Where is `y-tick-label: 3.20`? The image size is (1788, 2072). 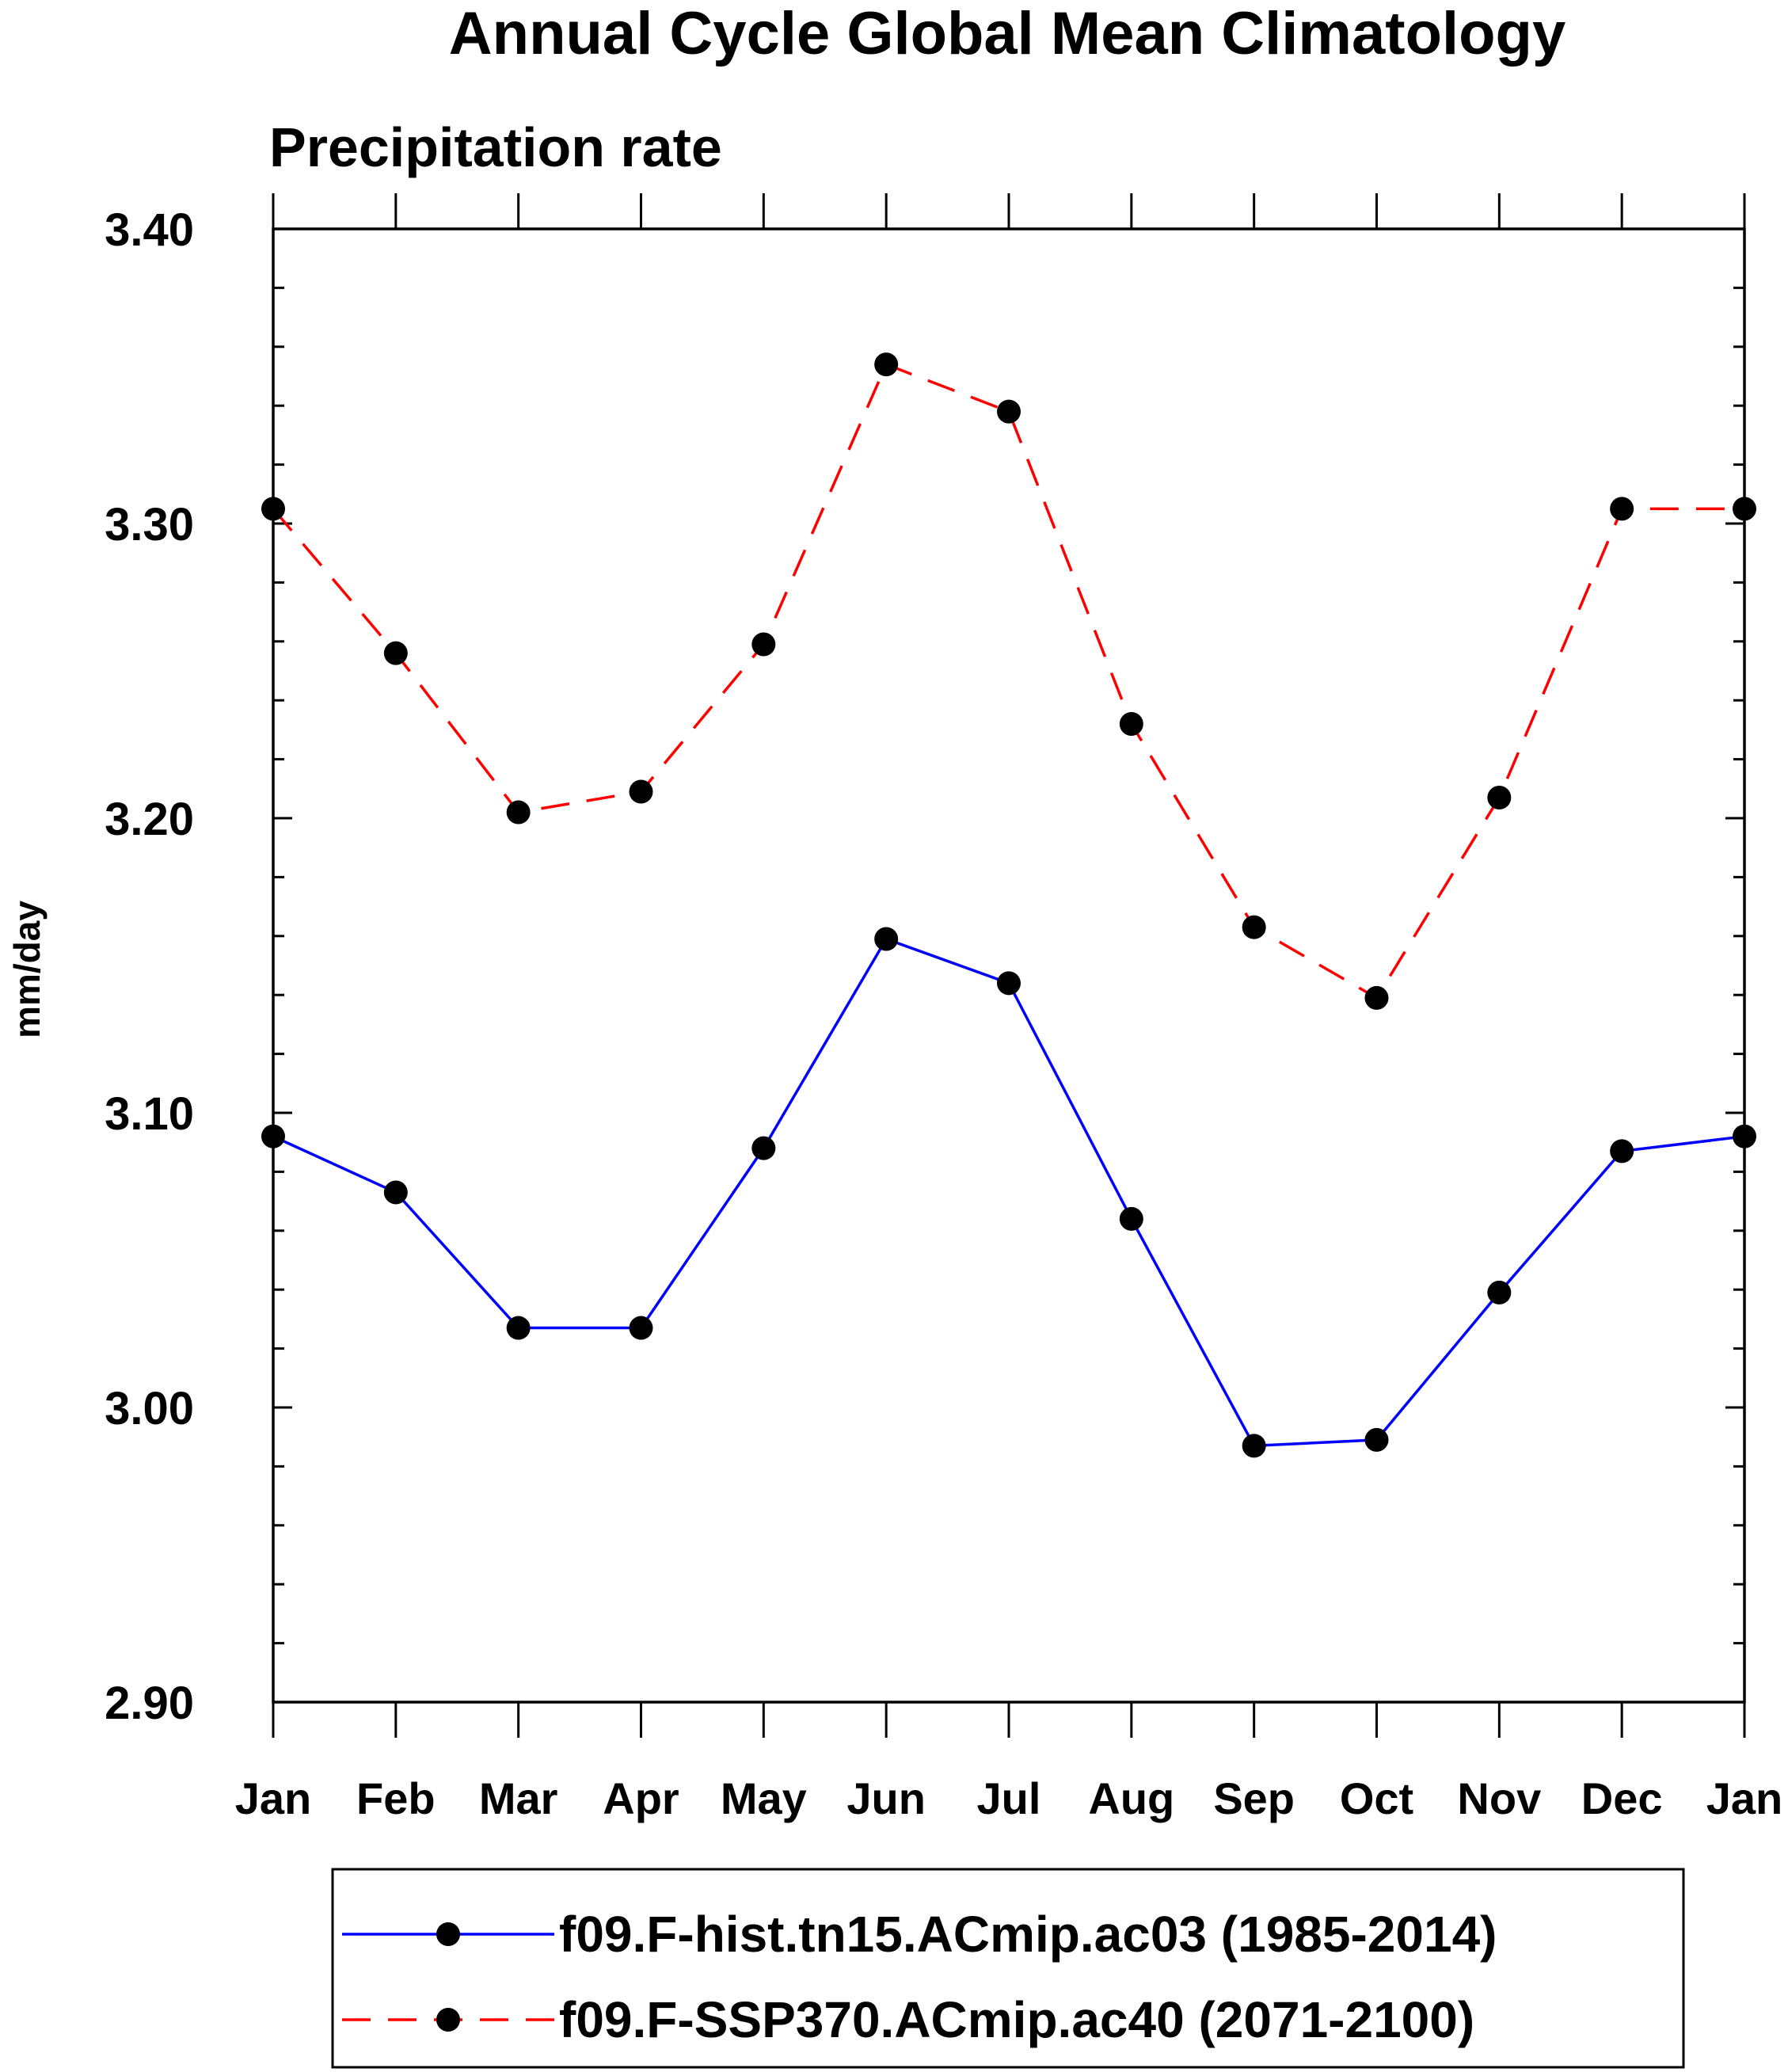 y-tick-label: 3.20 is located at coordinates (149, 819).